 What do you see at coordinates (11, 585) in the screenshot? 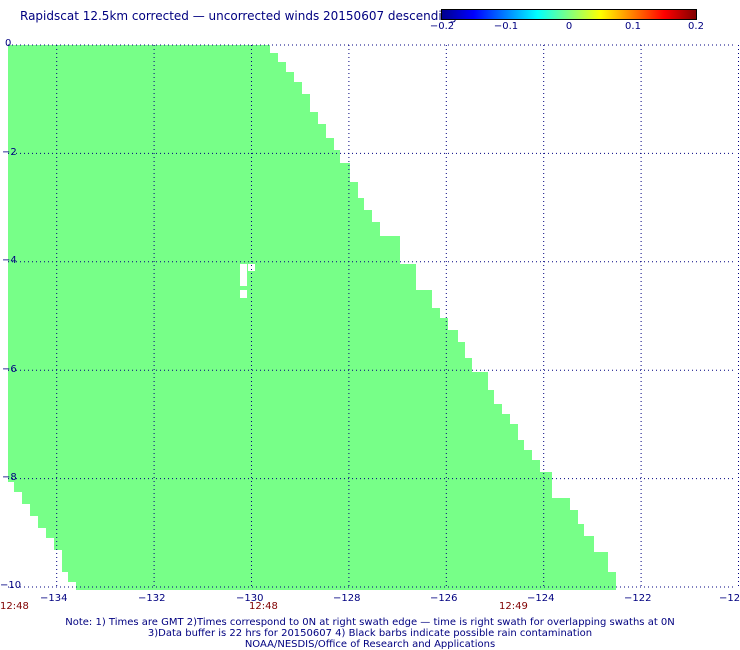
I see `lat-label: −10` at bounding box center [11, 585].